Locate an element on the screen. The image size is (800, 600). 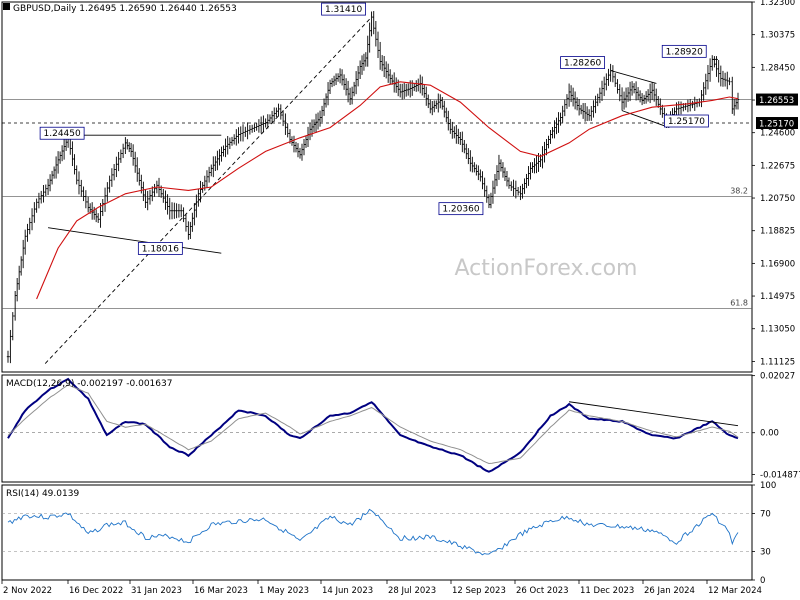
macd-y-tick-label: 0.00 is located at coordinates (769, 434).